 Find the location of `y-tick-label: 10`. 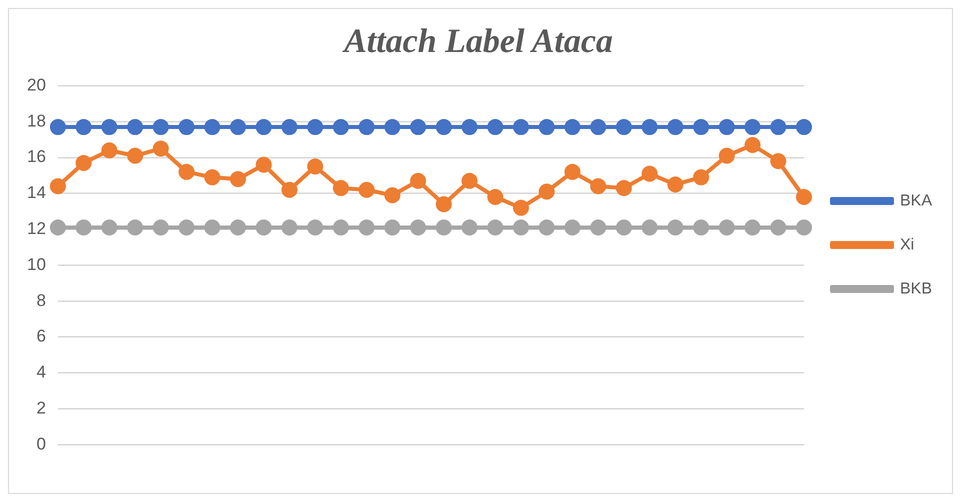

y-tick-label: 10 is located at coordinates (36, 264).